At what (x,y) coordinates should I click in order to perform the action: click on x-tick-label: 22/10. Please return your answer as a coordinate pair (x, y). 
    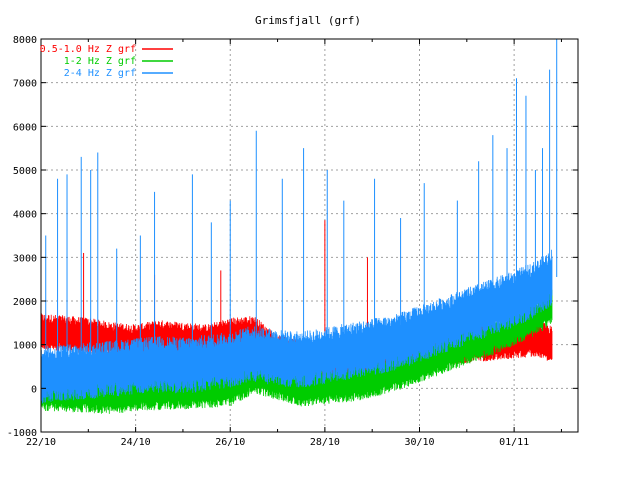
    Looking at the image, I should click on (41, 442).